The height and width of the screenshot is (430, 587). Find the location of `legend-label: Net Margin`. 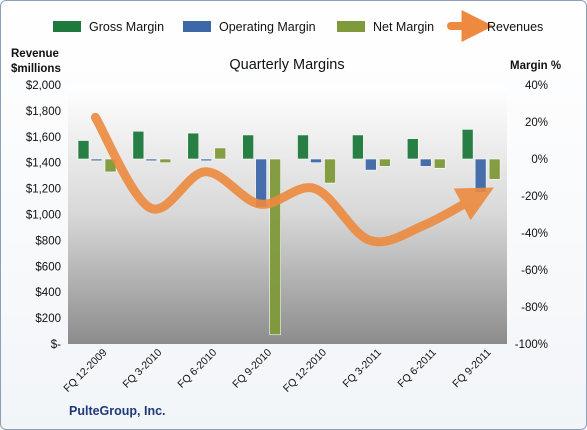

legend-label: Net Margin is located at coordinates (403, 27).